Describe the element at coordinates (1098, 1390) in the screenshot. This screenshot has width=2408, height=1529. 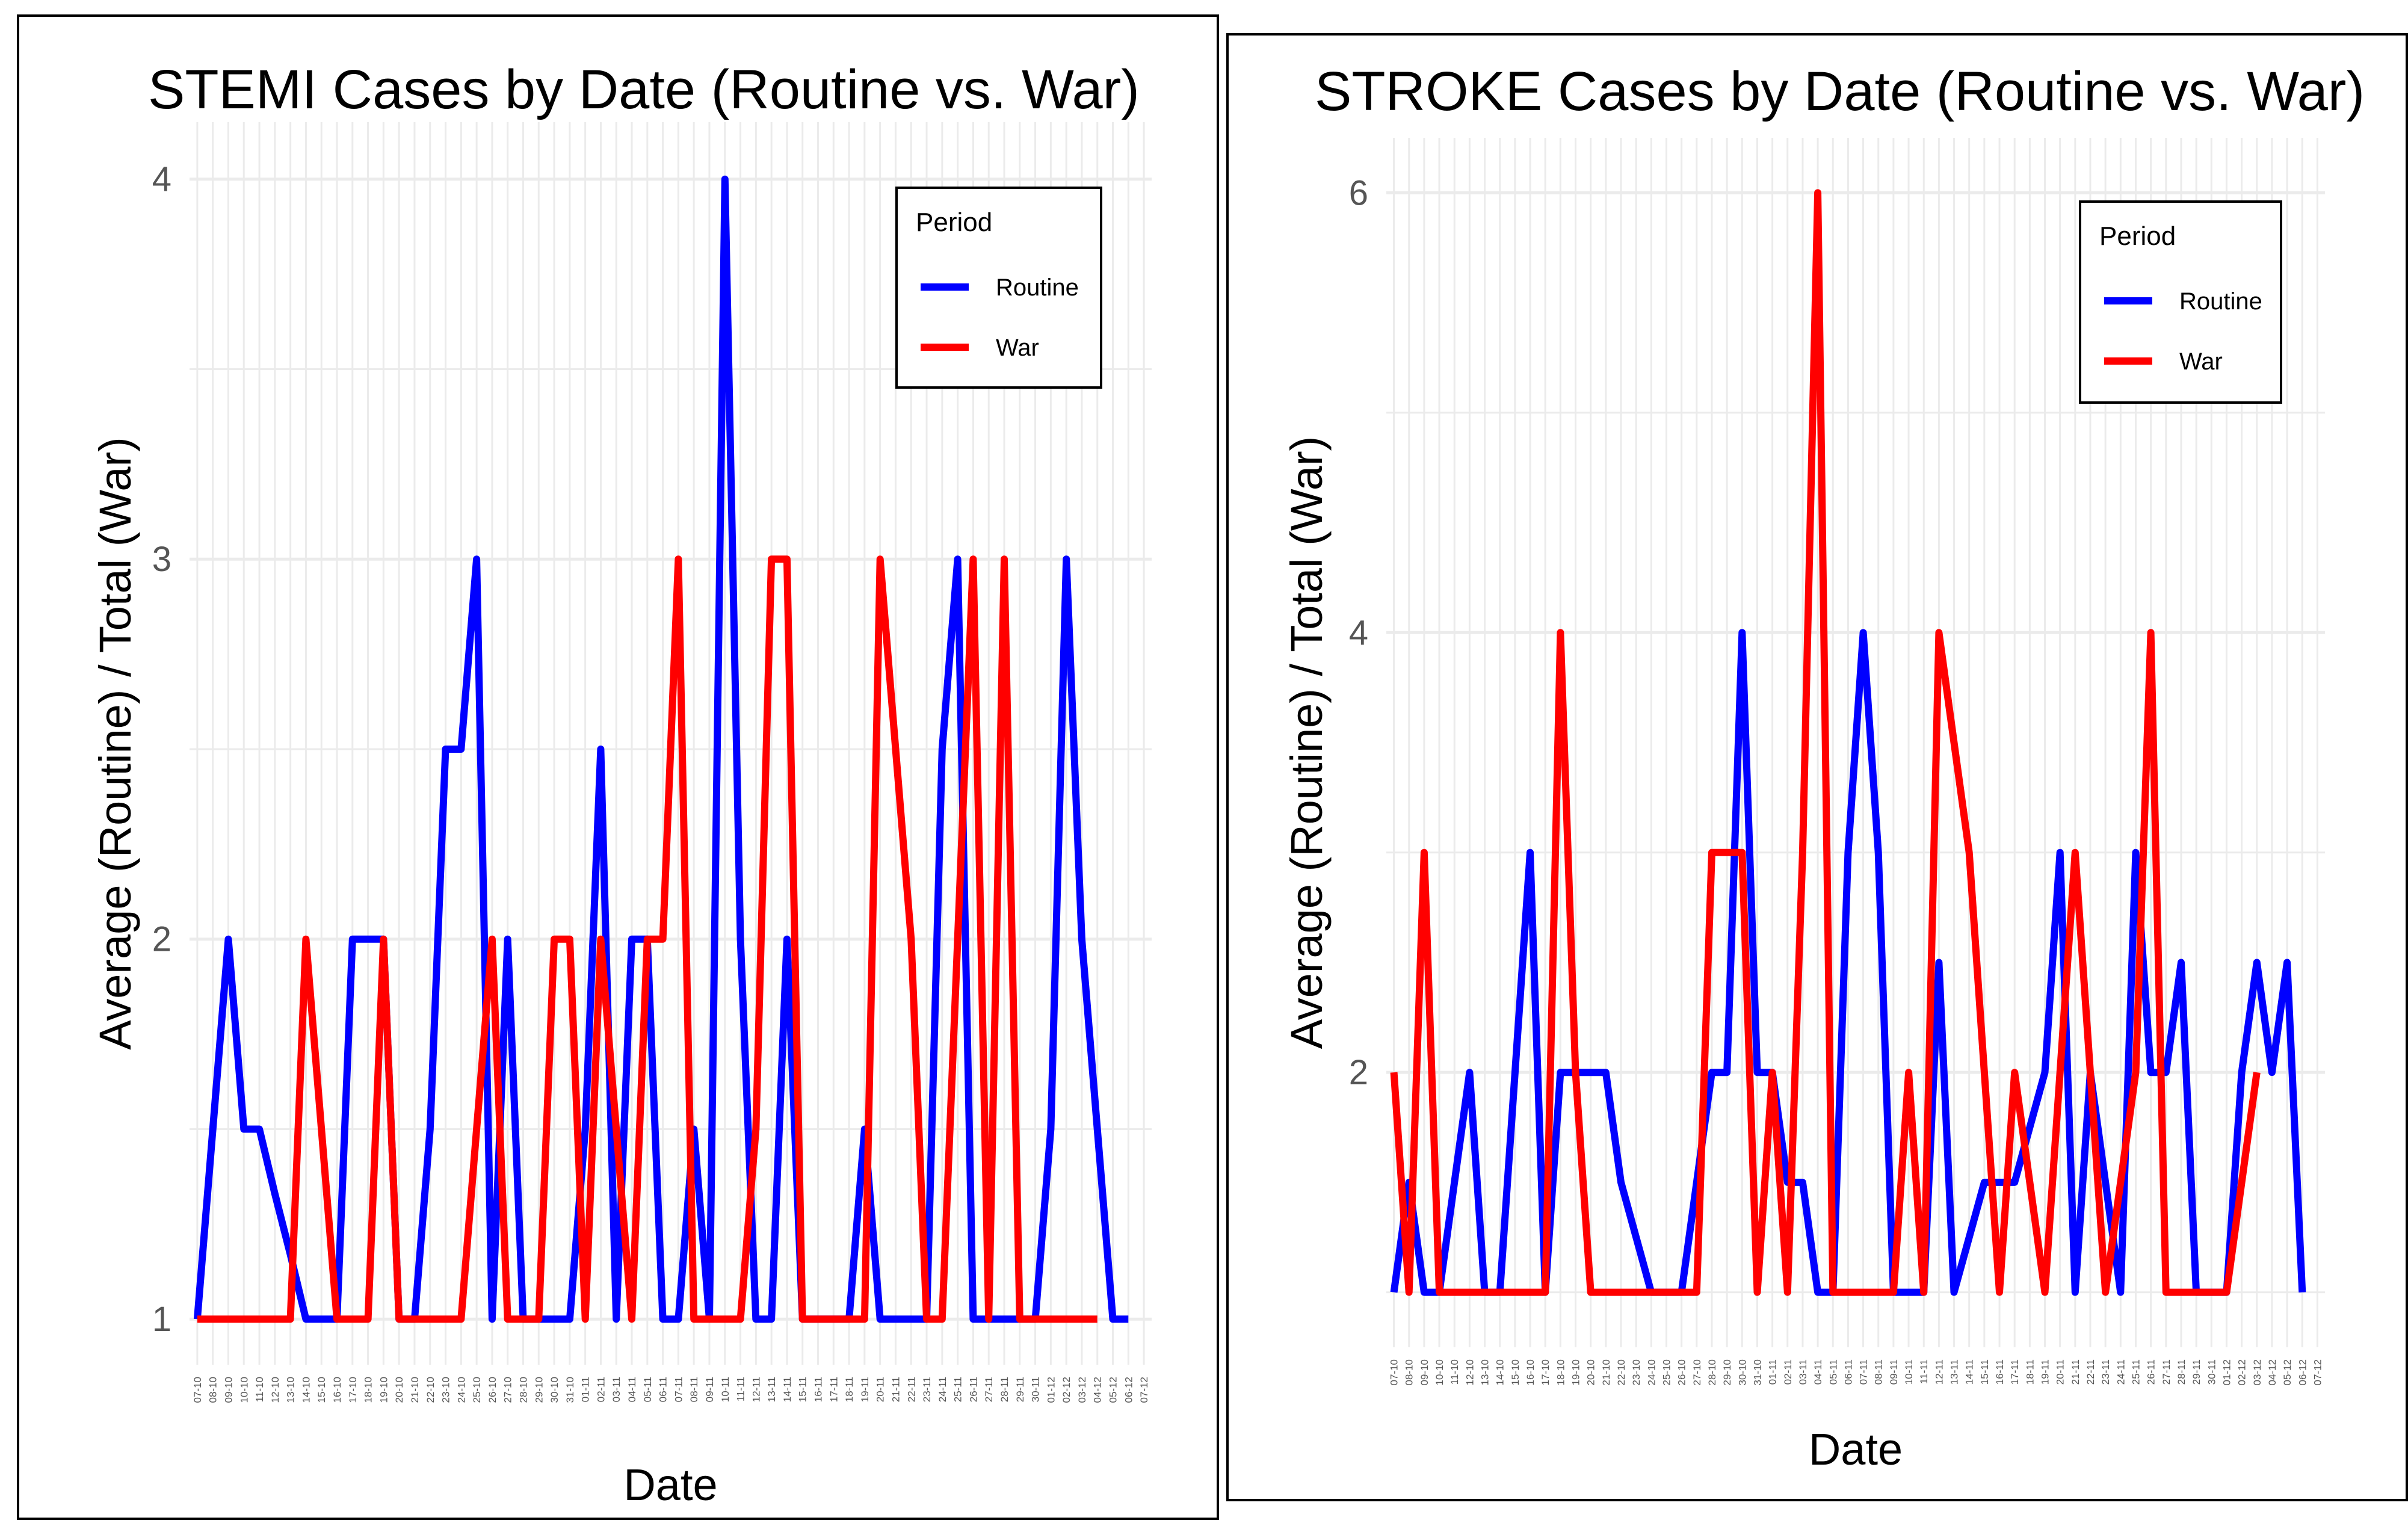
I see `stemi-x-tick-label: 04-12` at that location.